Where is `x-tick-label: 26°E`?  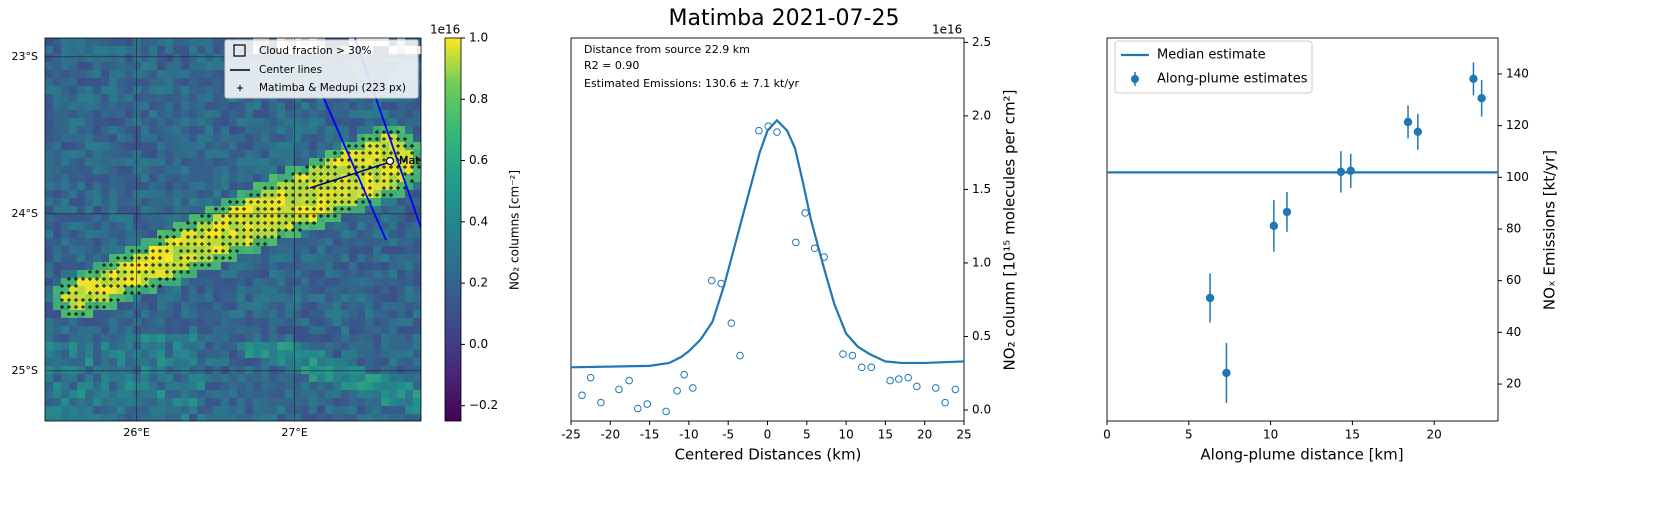 x-tick-label: 26°E is located at coordinates (136, 432).